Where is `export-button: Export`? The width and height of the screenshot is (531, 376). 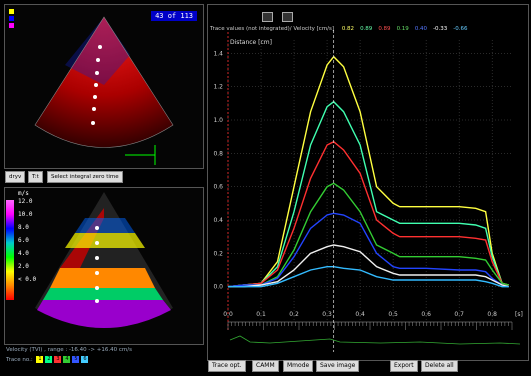
export-button: Export is located at coordinates (404, 366).